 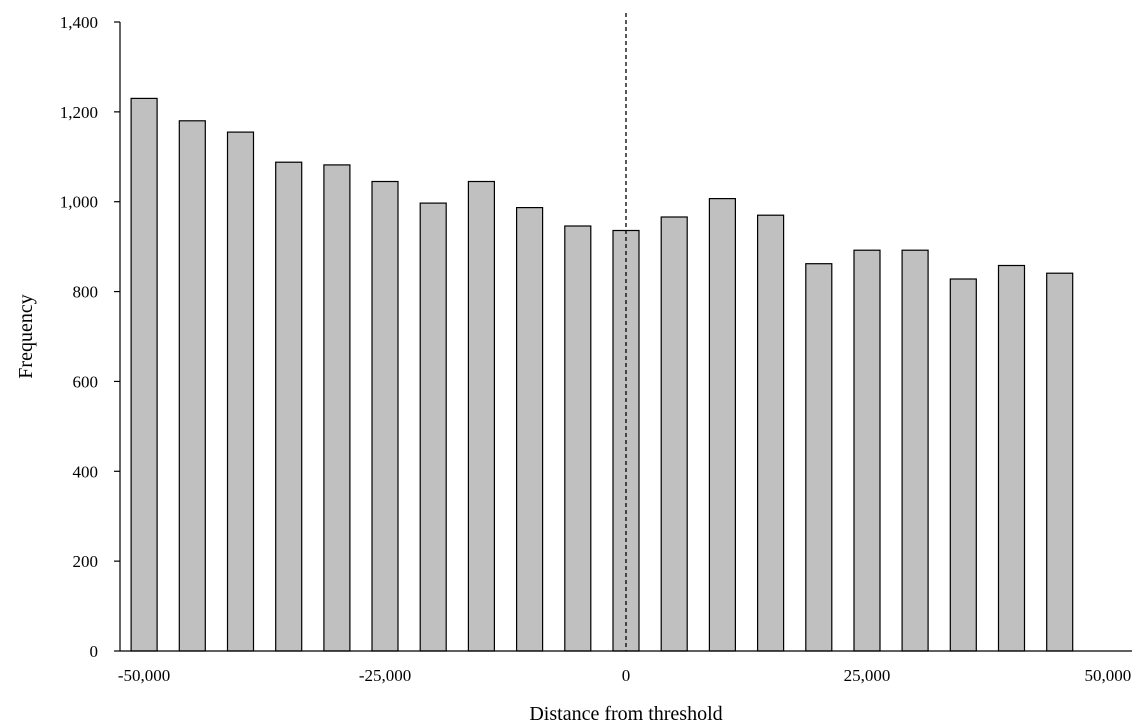 What do you see at coordinates (79, 22) in the screenshot?
I see `y-tick-label: 1,400` at bounding box center [79, 22].